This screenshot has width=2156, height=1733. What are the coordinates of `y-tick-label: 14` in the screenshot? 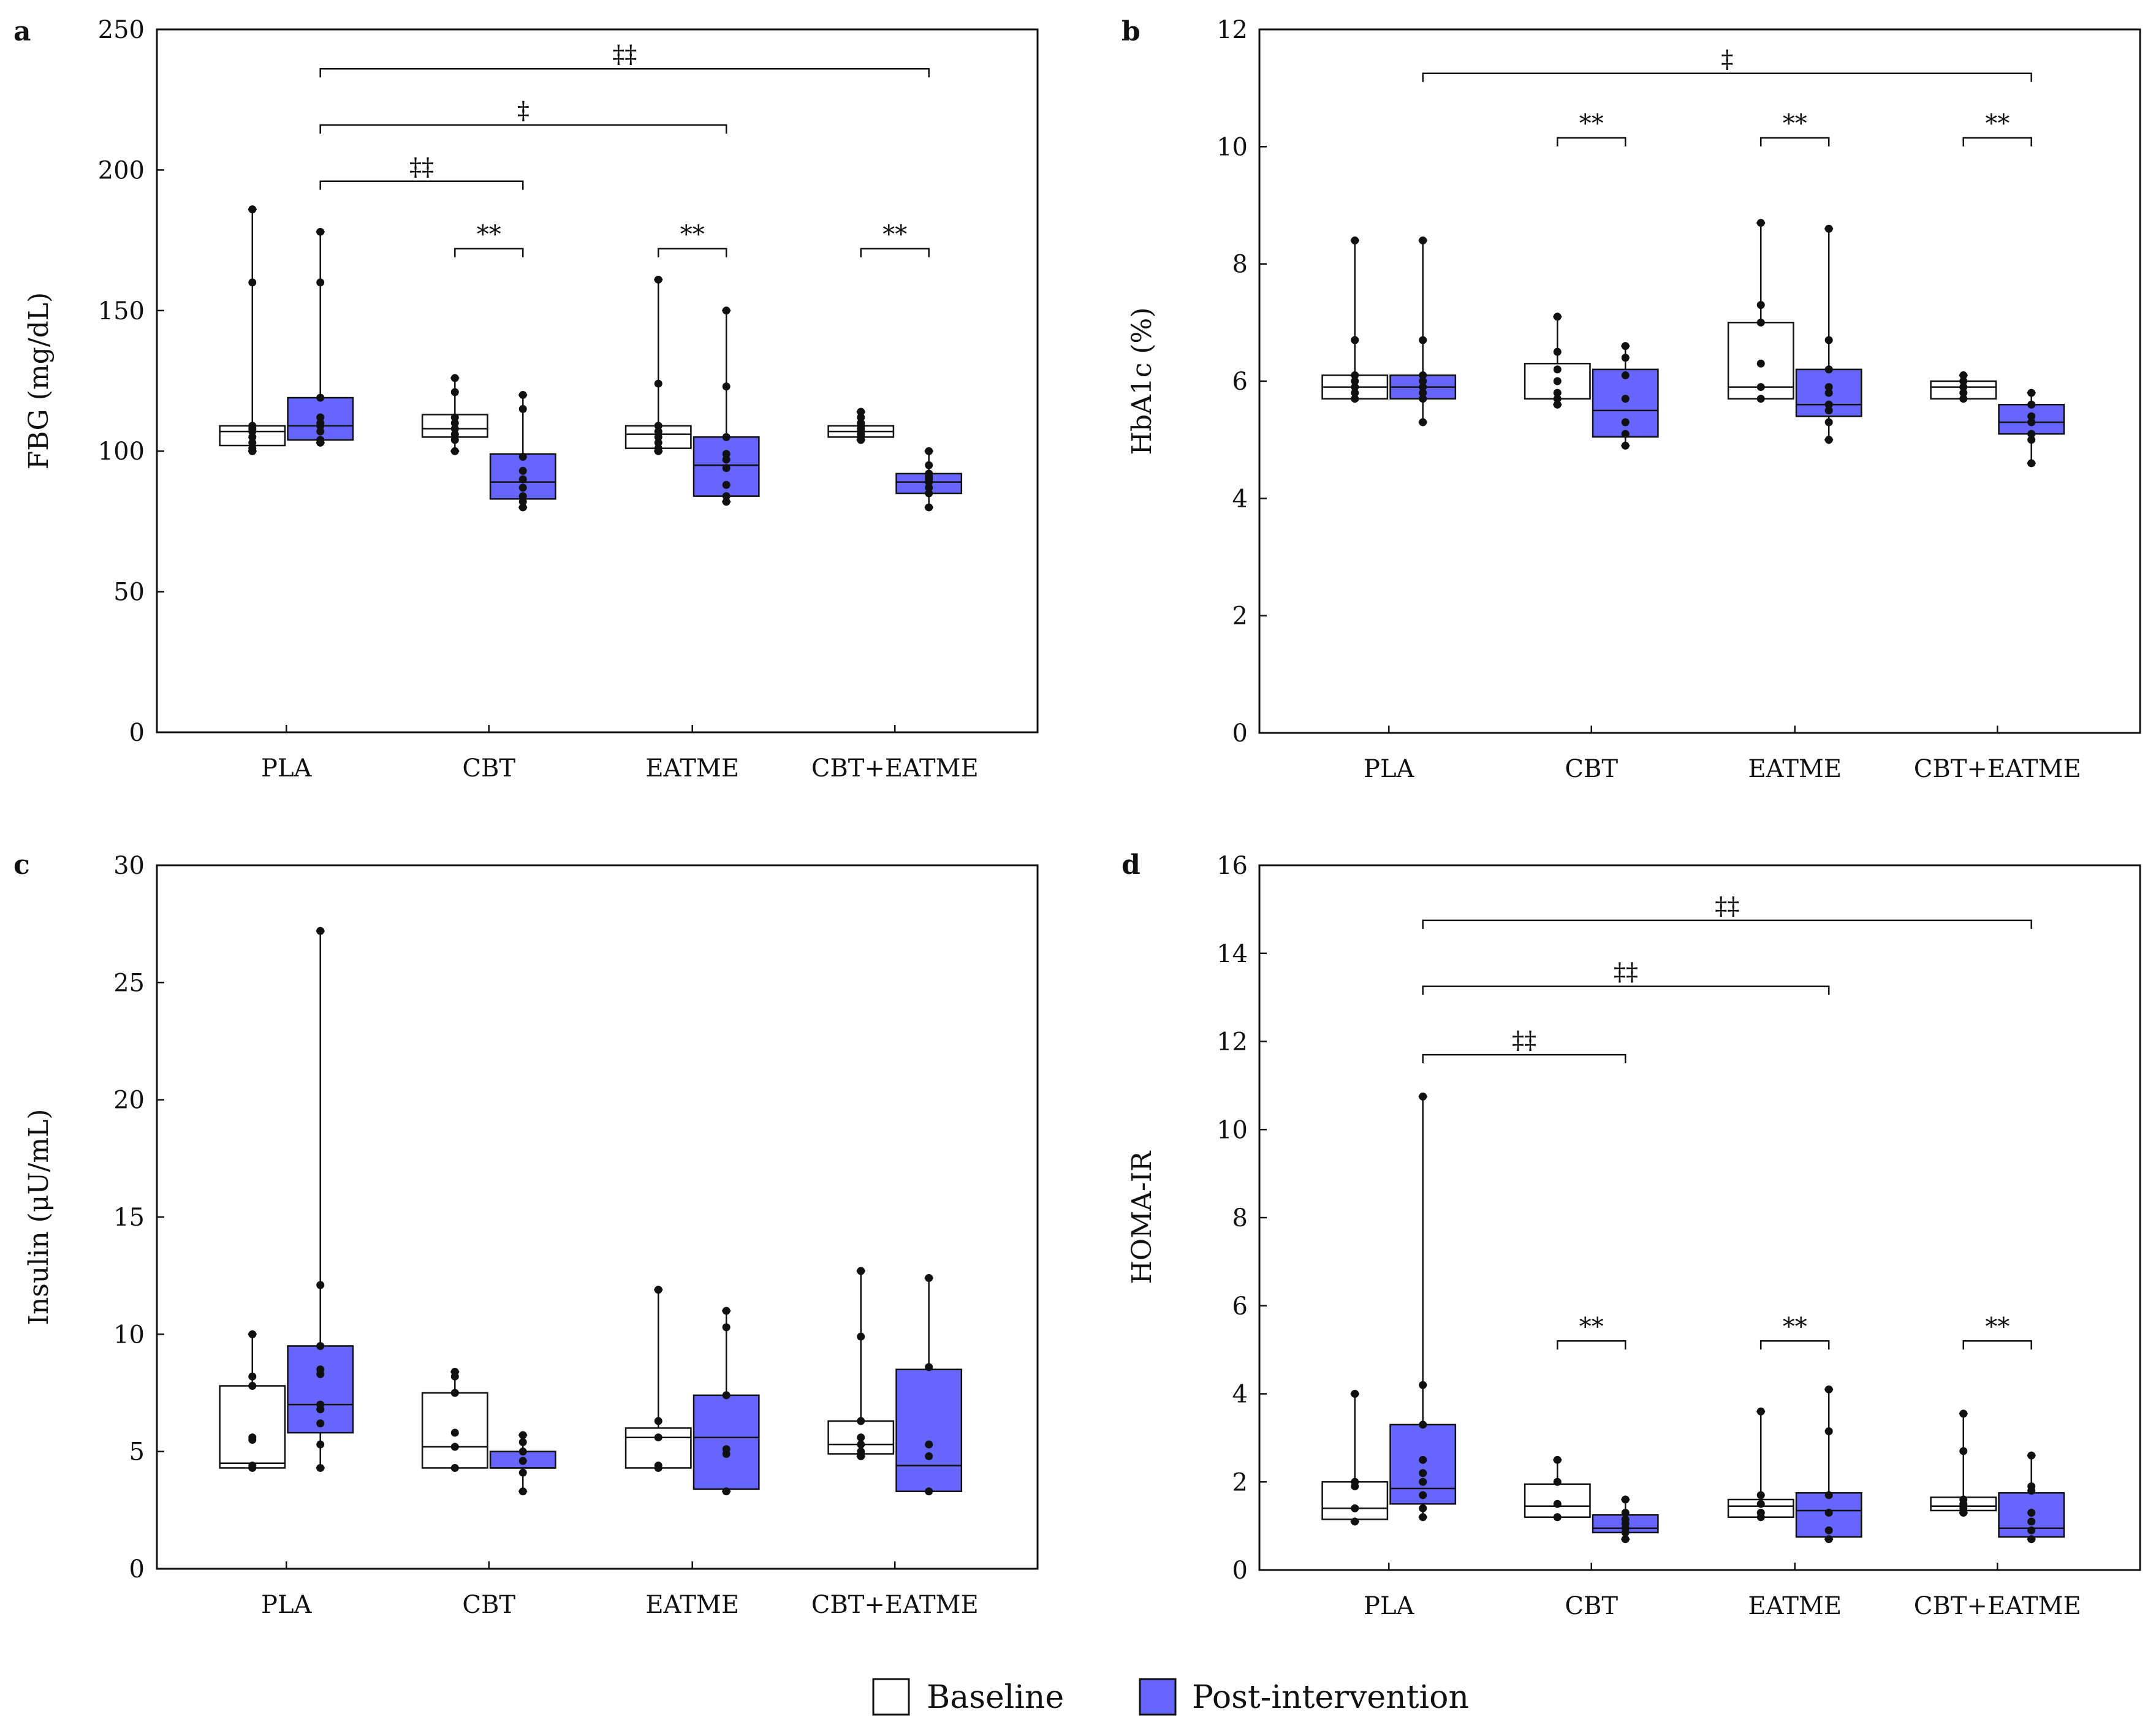 It's located at (1232, 954).